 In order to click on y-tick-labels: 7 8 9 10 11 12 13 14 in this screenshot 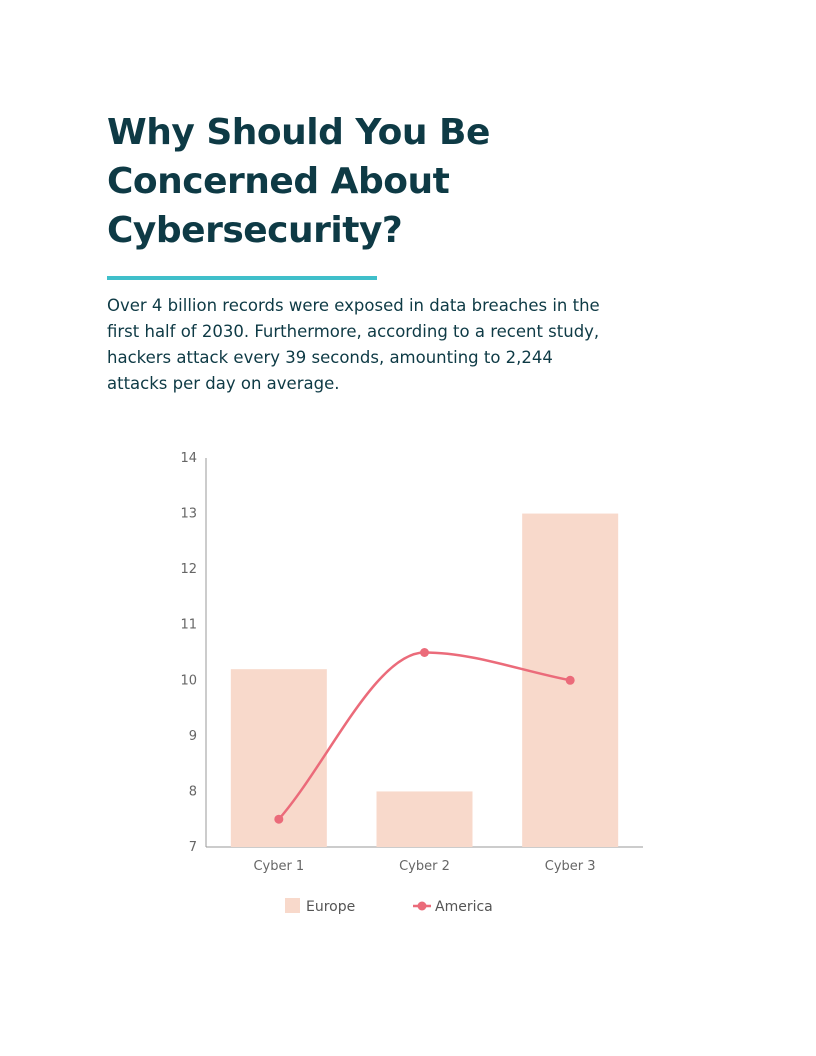, I will do `click(188, 653)`.